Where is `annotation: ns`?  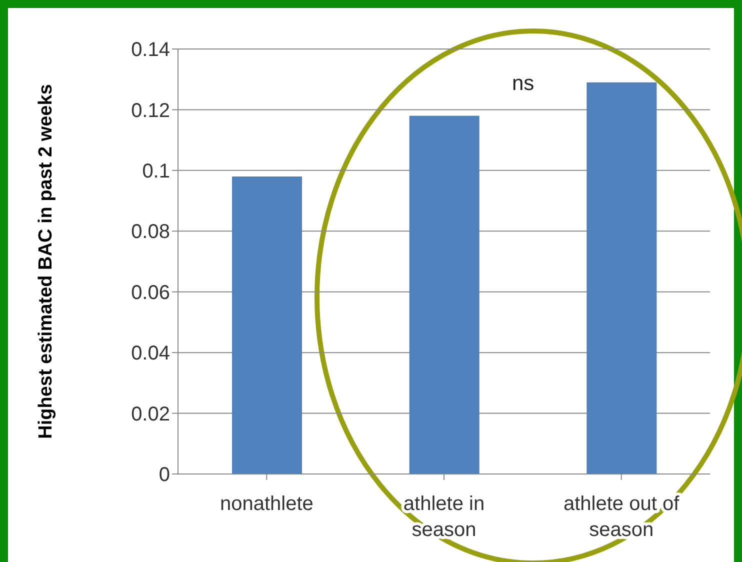
annotation: ns is located at coordinates (523, 84).